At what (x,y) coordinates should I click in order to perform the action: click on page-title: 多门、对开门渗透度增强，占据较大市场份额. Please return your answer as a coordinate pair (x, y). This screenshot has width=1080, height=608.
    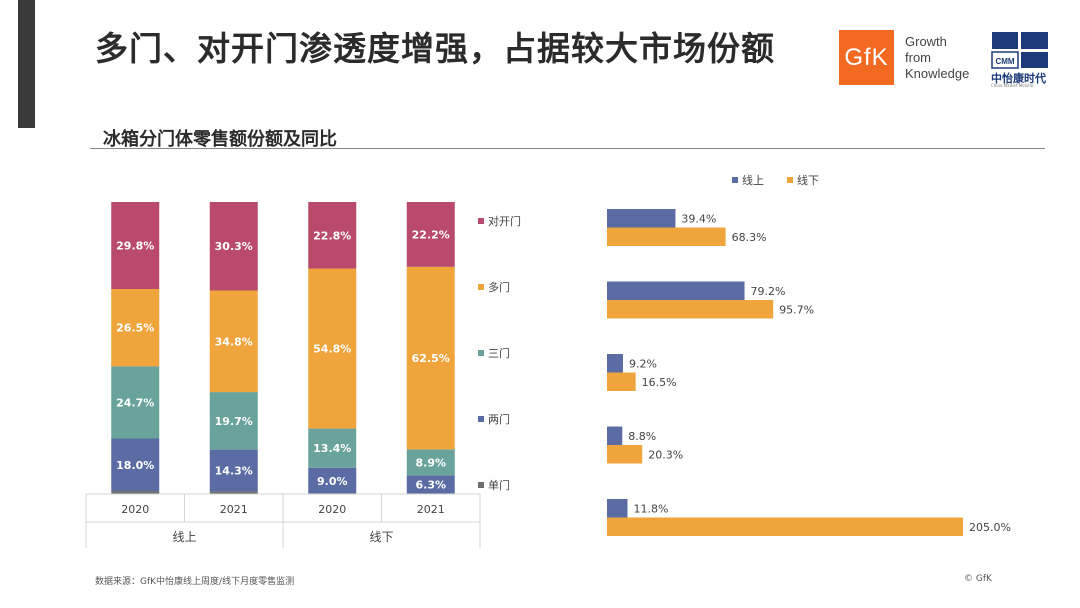
    Looking at the image, I should click on (435, 48).